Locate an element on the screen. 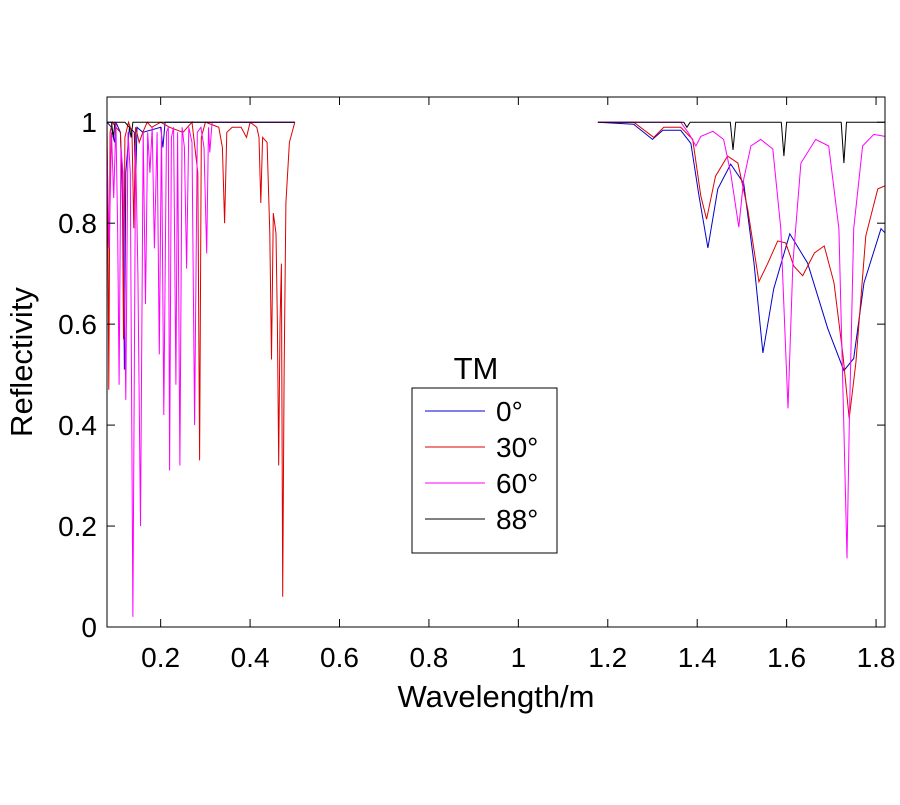 The width and height of the screenshot is (900, 805). x-tick-label: 0.8 is located at coordinates (428, 657).